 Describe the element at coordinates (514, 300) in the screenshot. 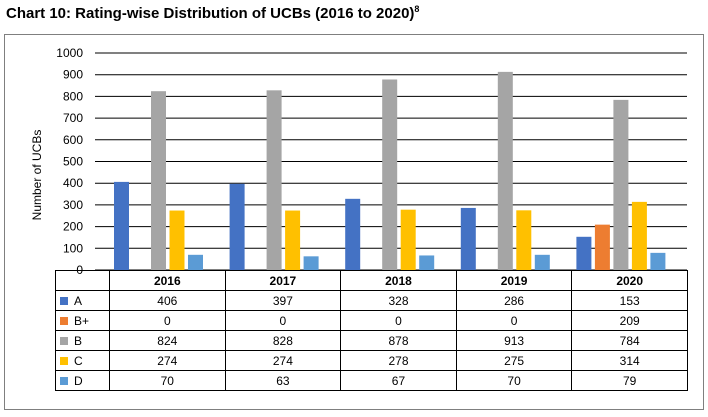

I see `data-label: 286` at that location.